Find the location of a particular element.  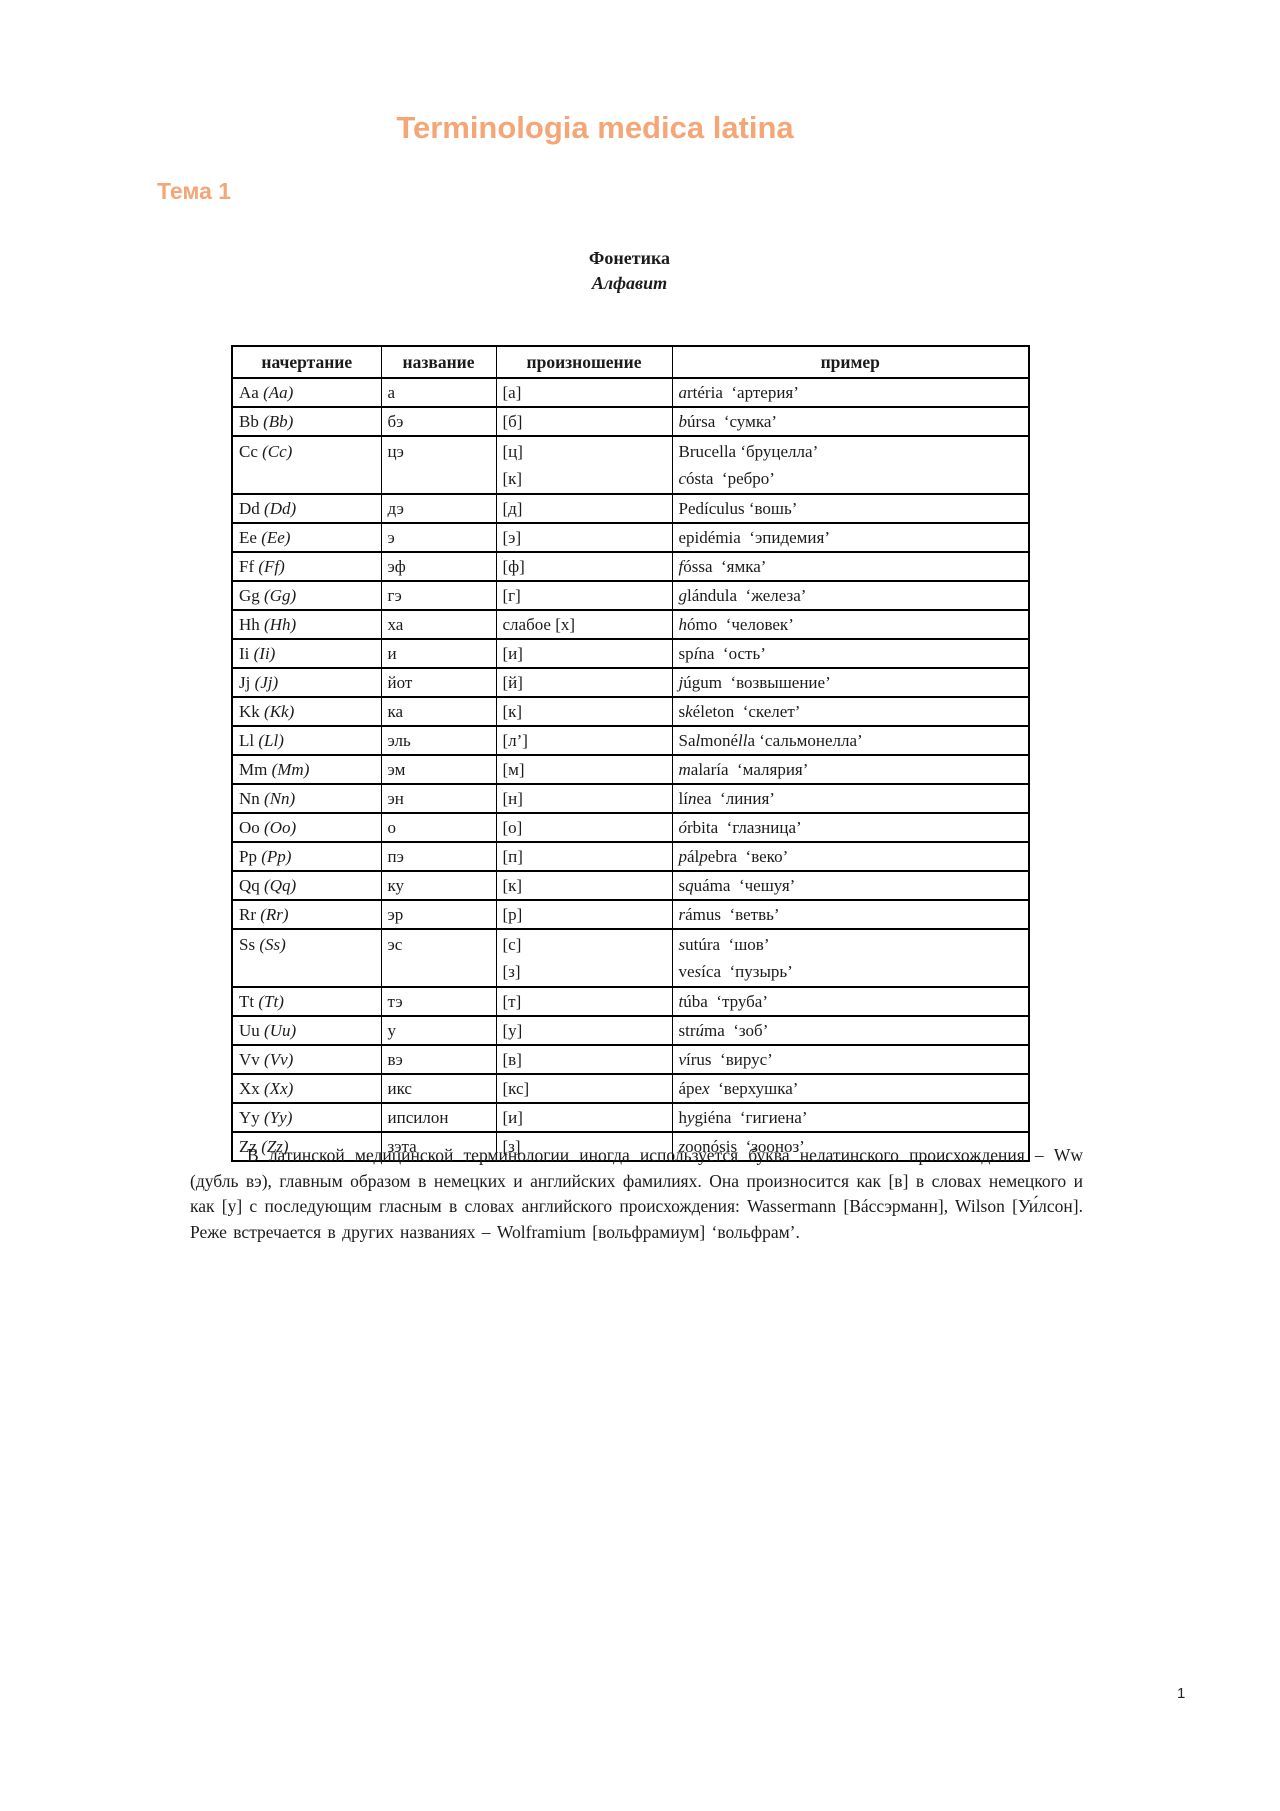

name-cell: зэта is located at coordinates (438, 1146).